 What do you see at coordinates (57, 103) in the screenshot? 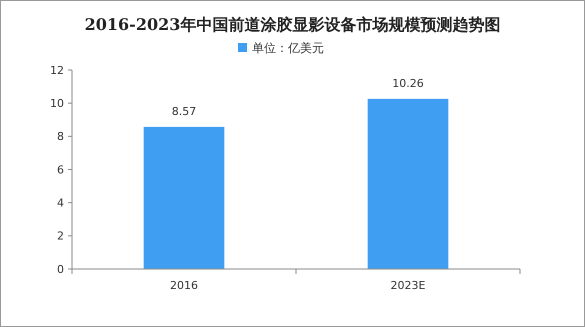
I see `y-tick-label: 10` at bounding box center [57, 103].